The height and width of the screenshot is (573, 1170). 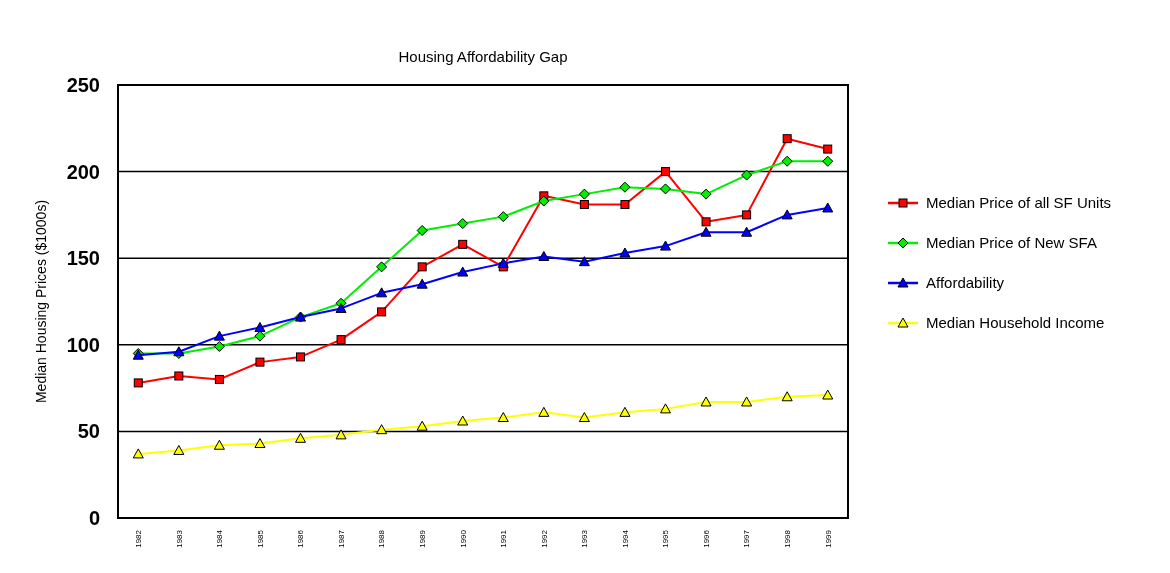 I want to click on x-tick-label: 1989, so click(x=422, y=538).